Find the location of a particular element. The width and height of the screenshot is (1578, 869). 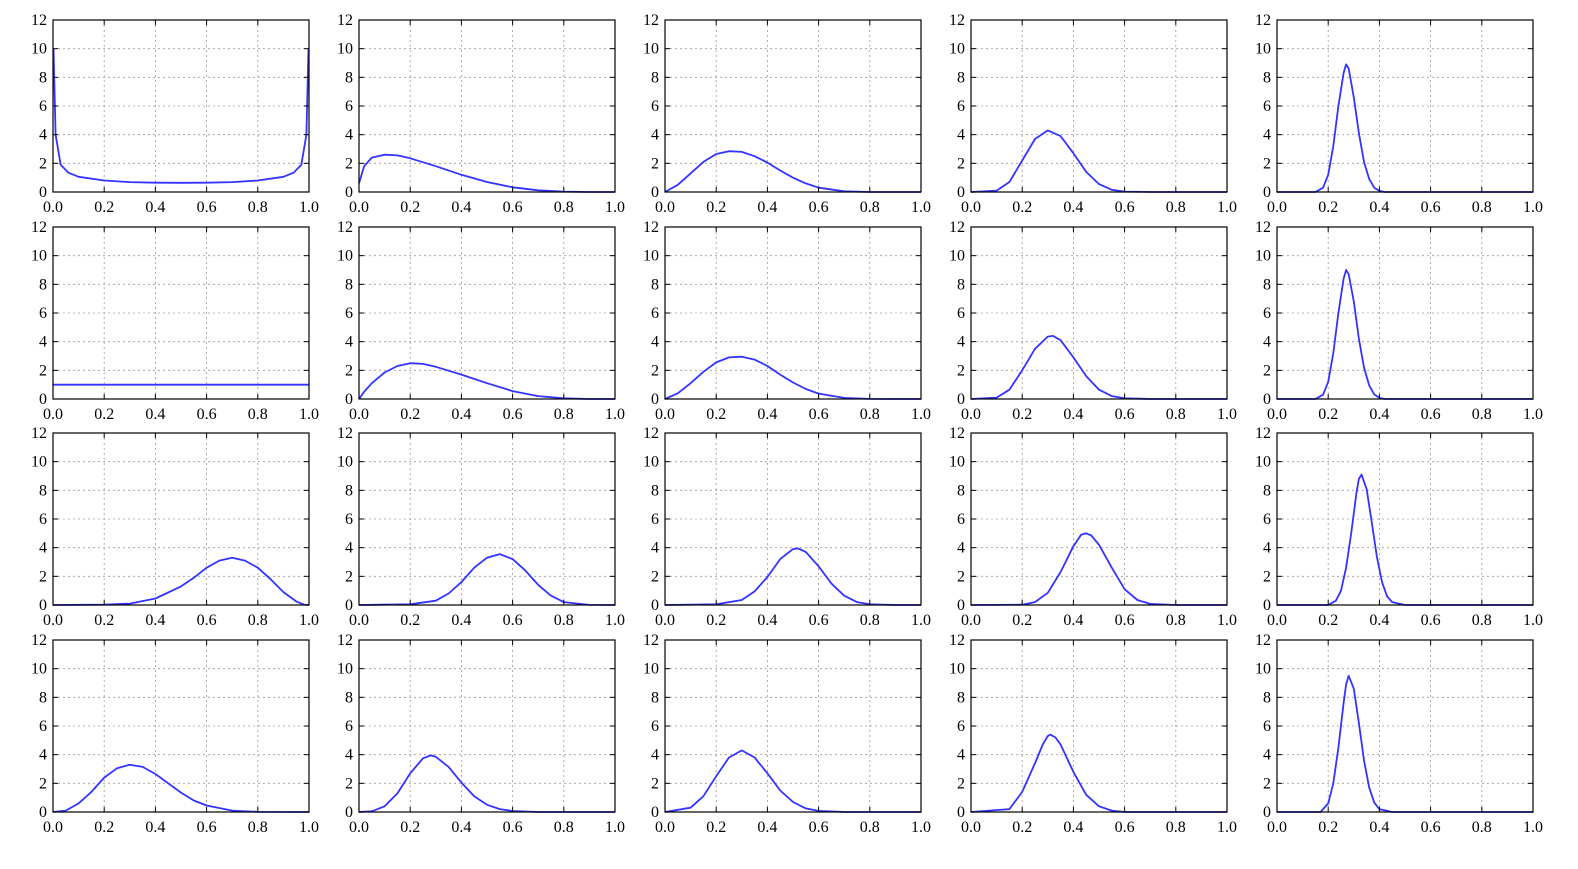

subplot-r3c3: 0.0 0.2 0.4 0.6 0.8 1.0 0 2 4 6 8 10 12 is located at coordinates (787, 527).